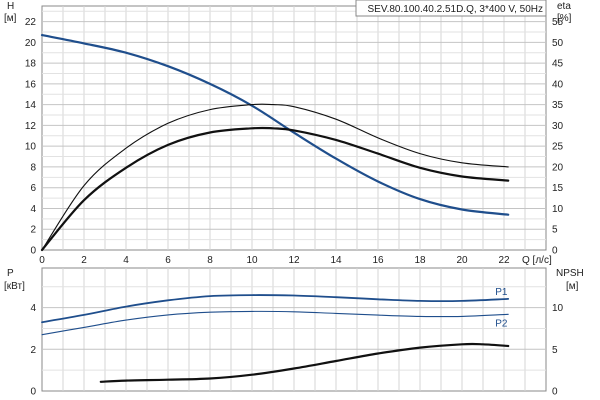 The width and height of the screenshot is (600, 400). Describe the element at coordinates (537, 260) in the screenshot. I see `x-axis-label: Q [л/с]` at that location.